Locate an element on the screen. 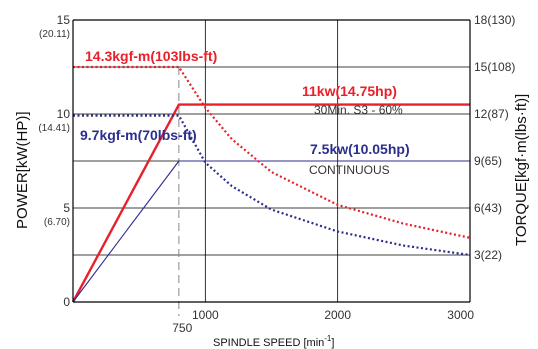 The height and width of the screenshot is (349, 538). annotation-blue-power: 7.5kw(10.05hp) is located at coordinates (360, 149).